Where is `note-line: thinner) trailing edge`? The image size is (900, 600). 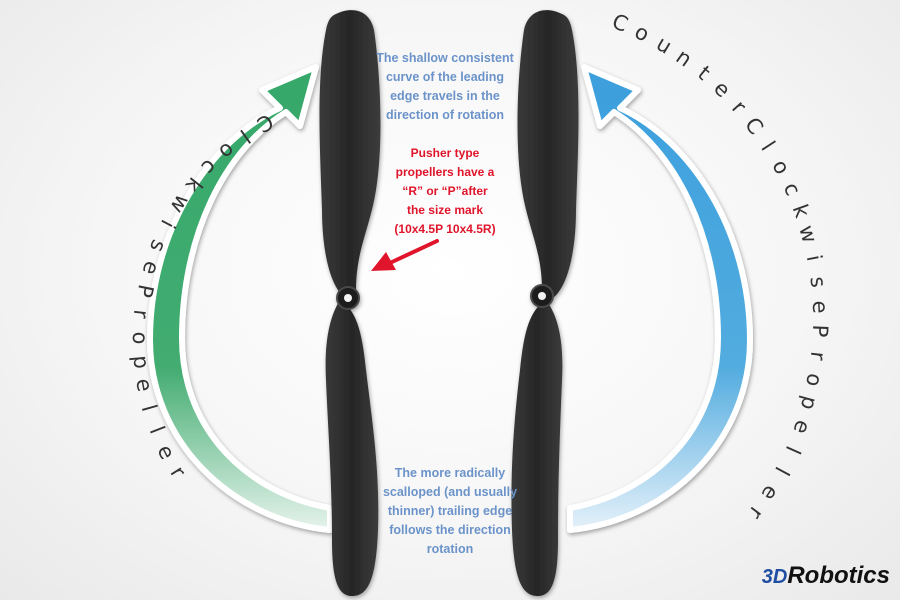 note-line: thinner) trailing edge is located at coordinates (450, 511).